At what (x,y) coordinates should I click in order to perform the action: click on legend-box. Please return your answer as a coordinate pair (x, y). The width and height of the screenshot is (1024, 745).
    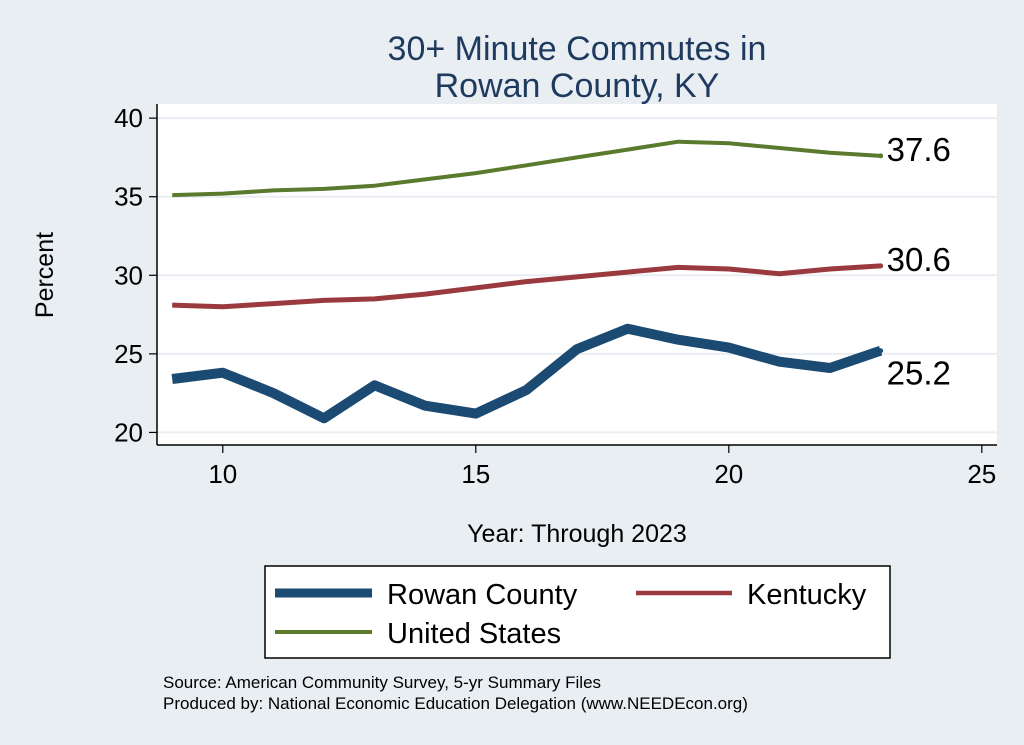
    Looking at the image, I should click on (577, 612).